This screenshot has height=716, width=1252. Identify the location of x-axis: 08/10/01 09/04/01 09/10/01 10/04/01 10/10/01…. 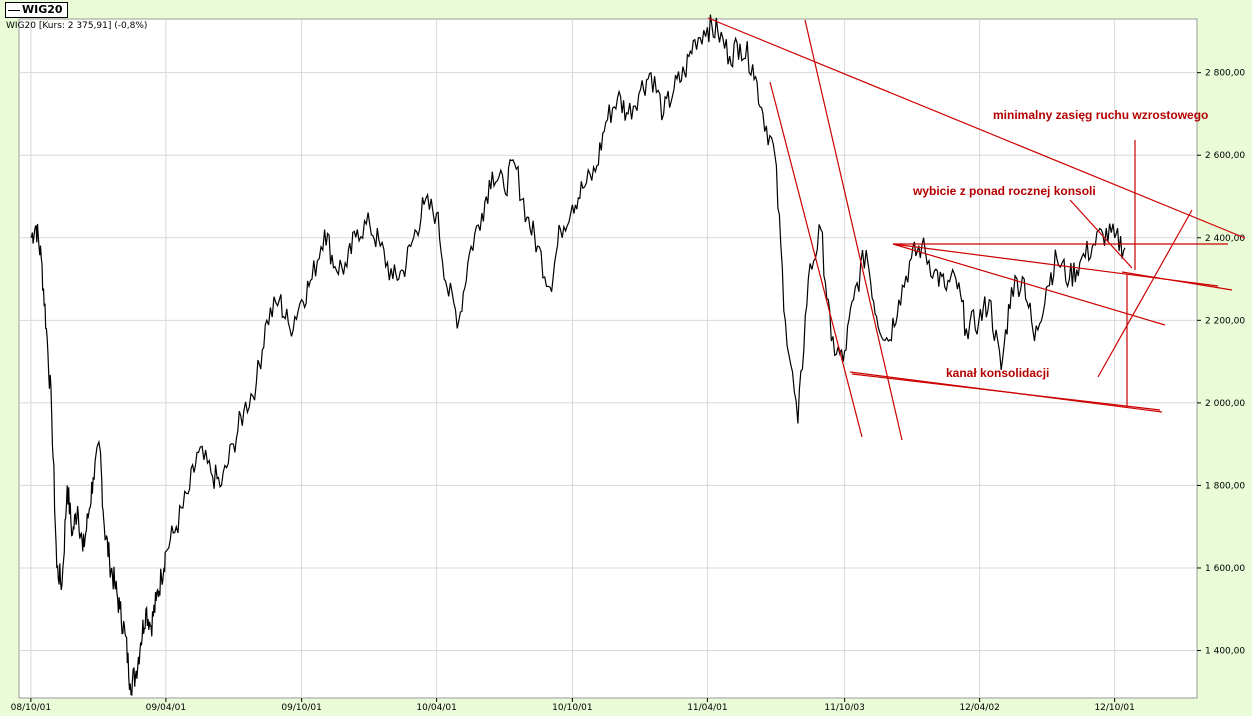
(573, 705).